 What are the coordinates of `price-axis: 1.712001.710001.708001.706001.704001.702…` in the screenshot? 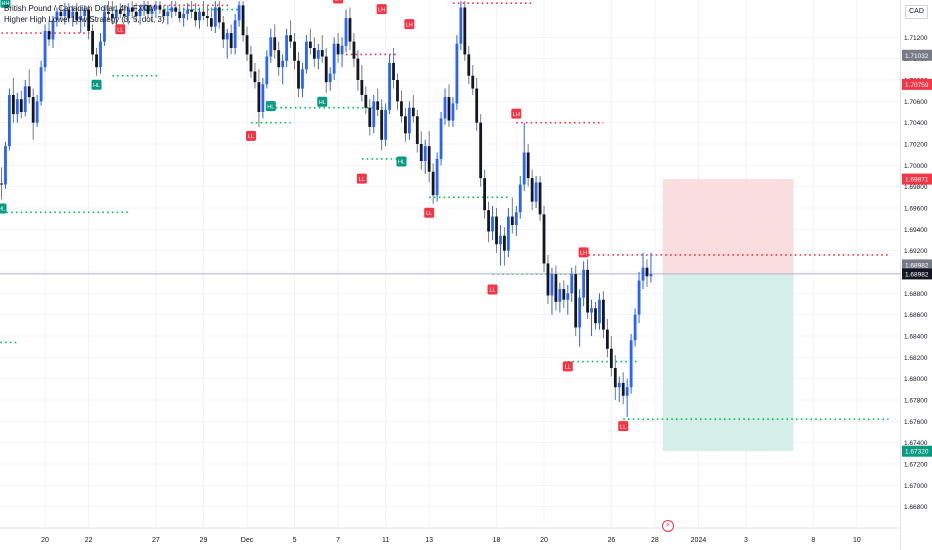 It's located at (916, 275).